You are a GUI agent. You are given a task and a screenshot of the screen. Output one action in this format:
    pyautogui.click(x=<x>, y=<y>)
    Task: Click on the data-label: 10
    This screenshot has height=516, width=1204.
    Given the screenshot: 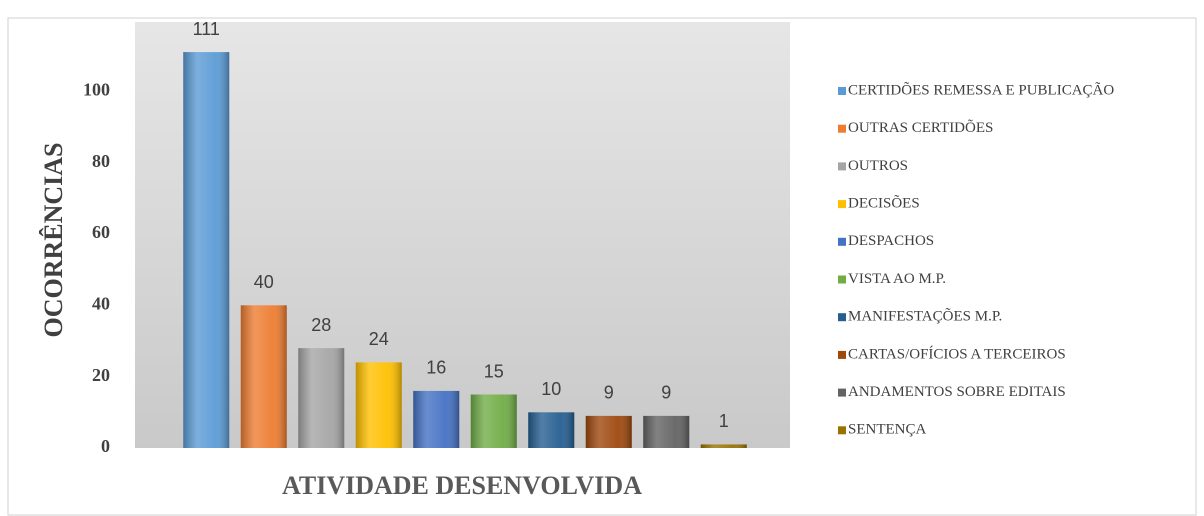 What is the action you would take?
    pyautogui.click(x=551, y=389)
    